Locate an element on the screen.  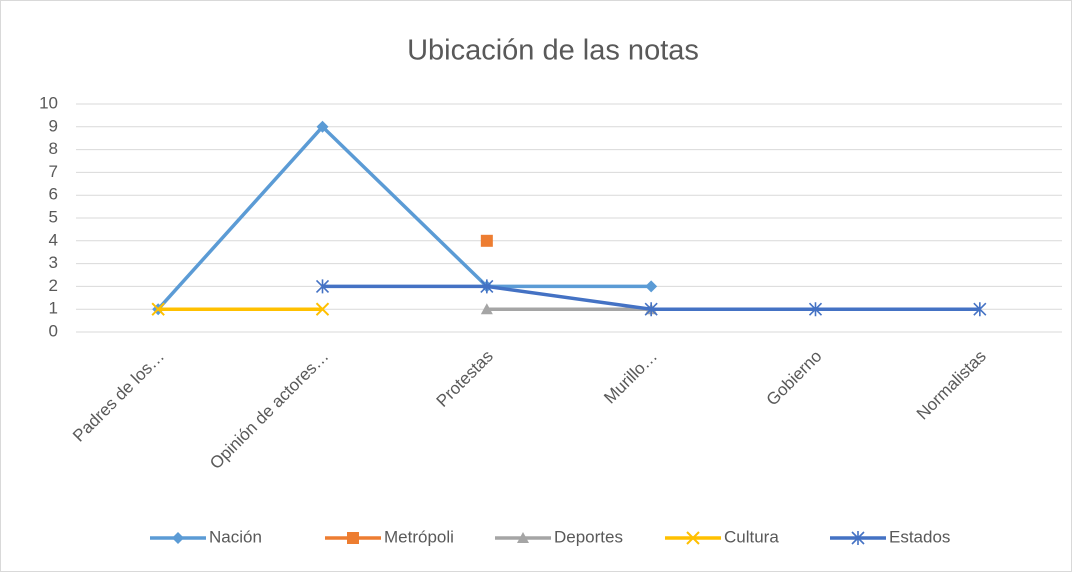
y-tick-label: 2 is located at coordinates (53, 285).